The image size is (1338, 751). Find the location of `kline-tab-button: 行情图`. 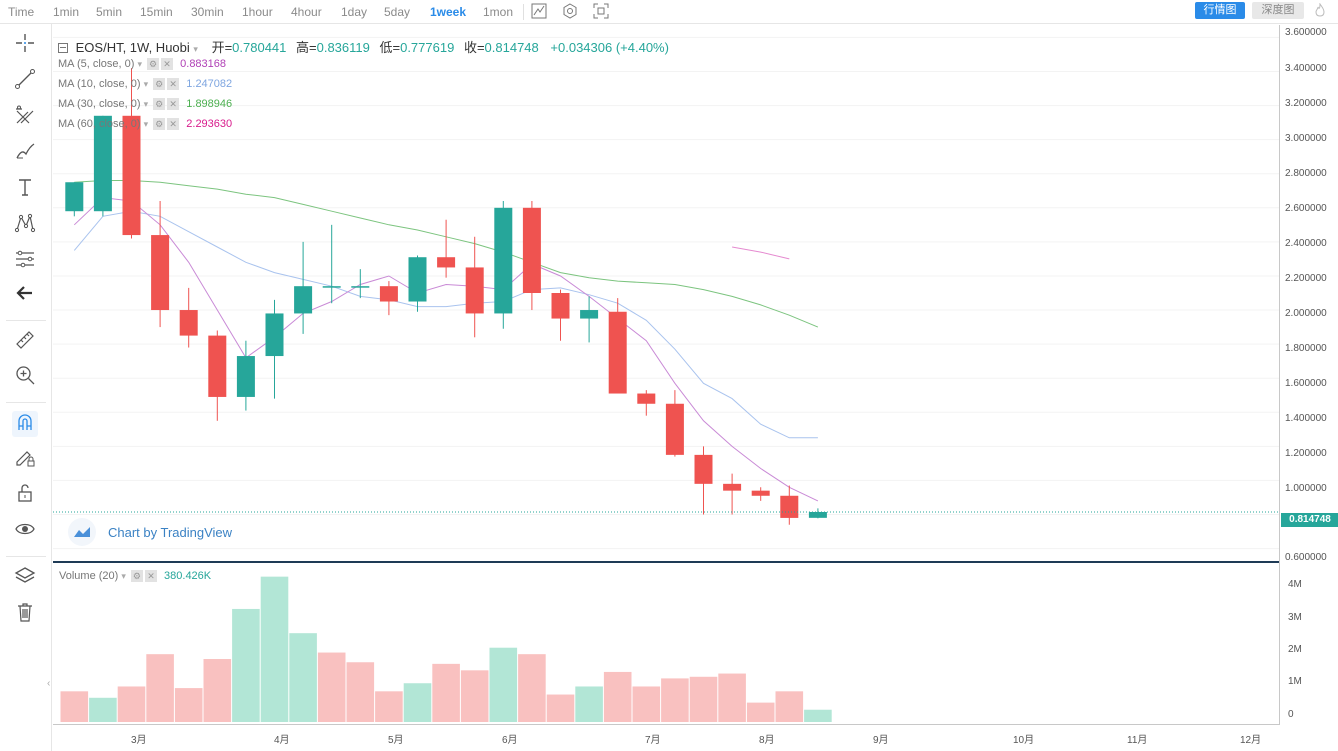

kline-tab-button: 行情图 is located at coordinates (1220, 10).